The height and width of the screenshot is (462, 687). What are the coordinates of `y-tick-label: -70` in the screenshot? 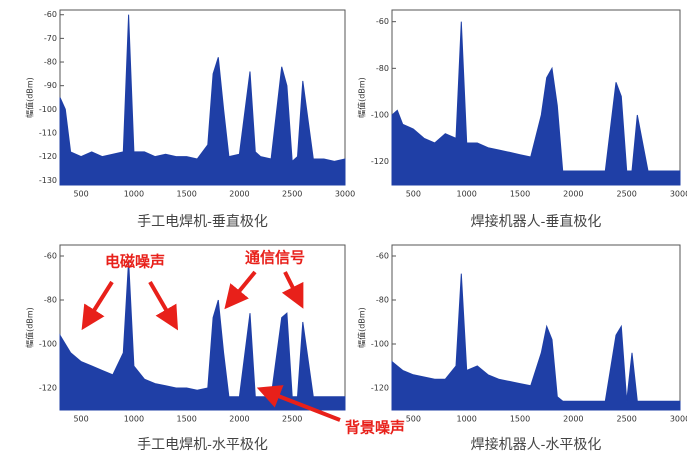 It's located at (50, 38).